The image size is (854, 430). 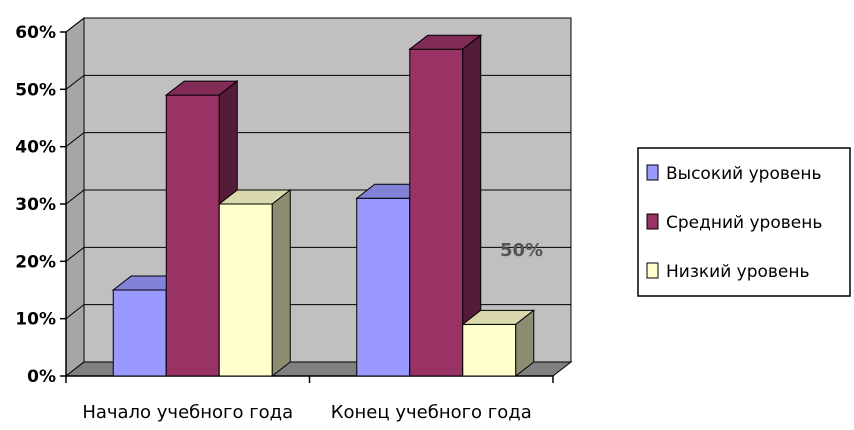 What do you see at coordinates (35, 262) in the screenshot?
I see `y-tick-label: 20%` at bounding box center [35, 262].